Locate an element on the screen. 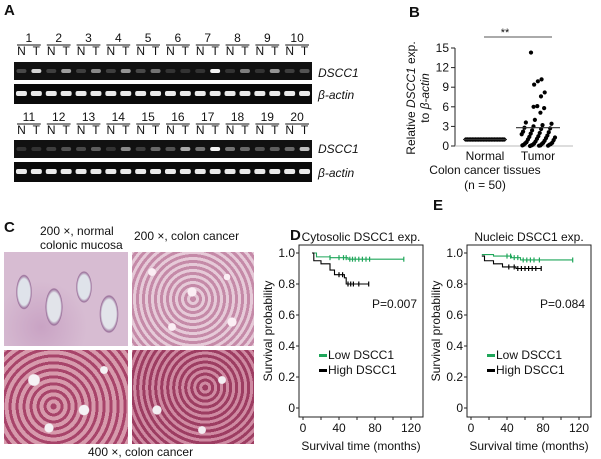  plot-title: Cytosolic DSCC1 exp. is located at coordinates (361, 237).